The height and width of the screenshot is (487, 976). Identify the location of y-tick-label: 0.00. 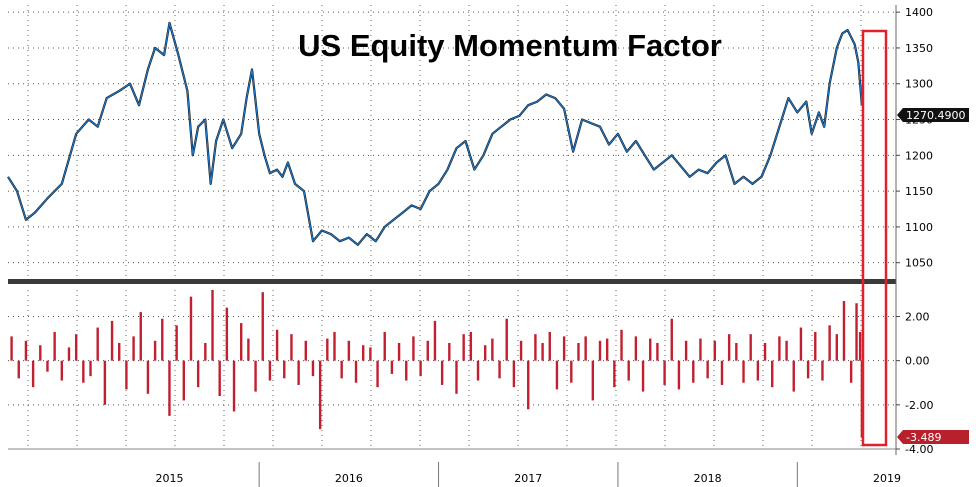
(917, 361).